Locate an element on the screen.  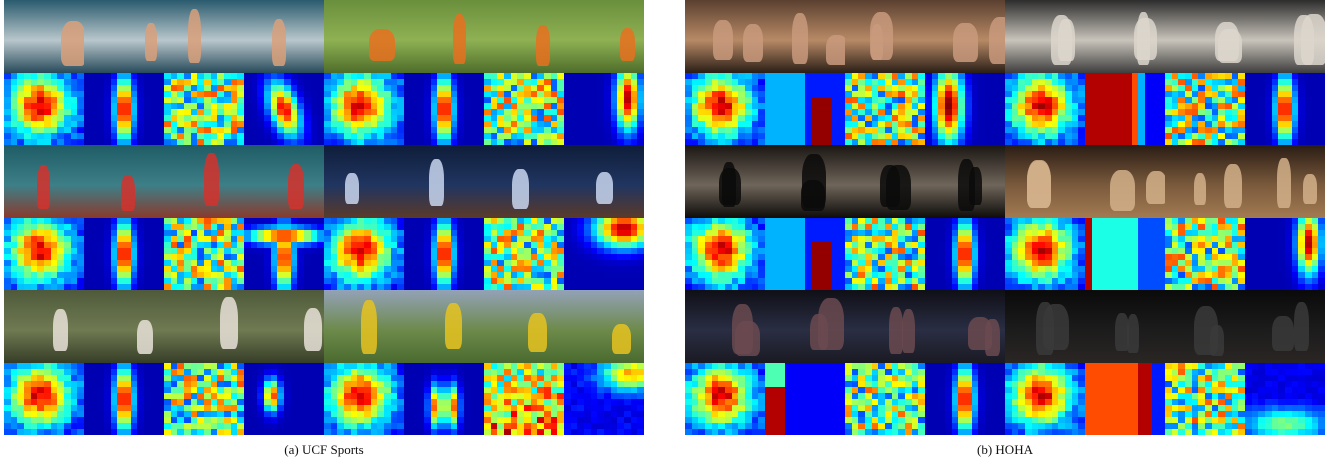
video-frame-diving is located at coordinates (204, 36).